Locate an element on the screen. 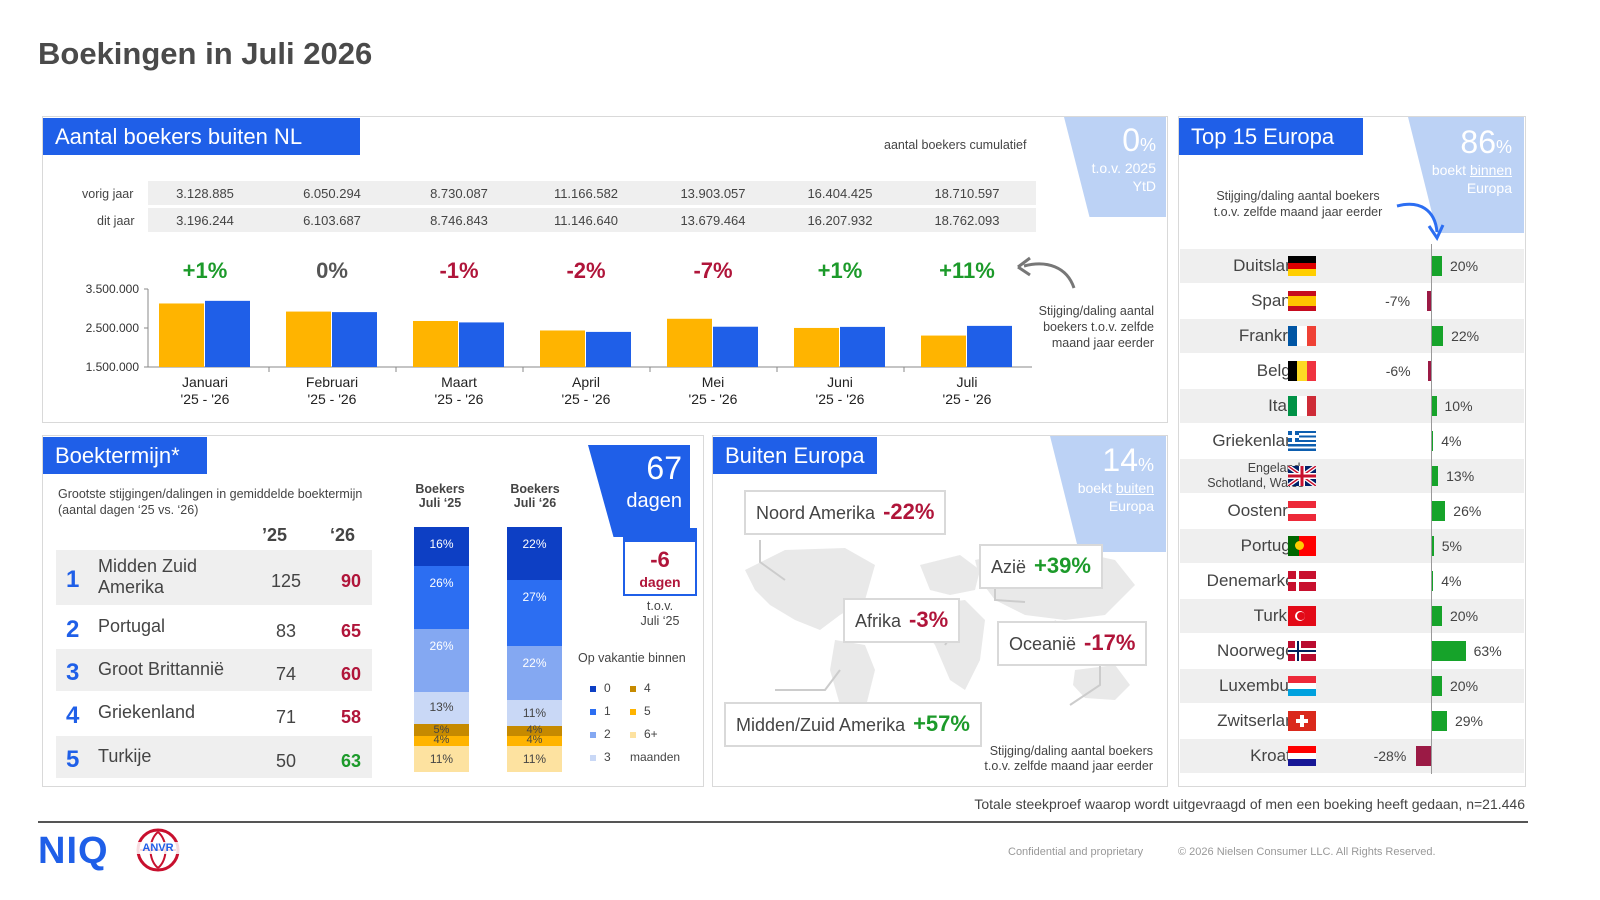 This screenshot has height=900, width=1600. ytd-badge: 0% t.o.v. 2025 YtD is located at coordinates (1110, 158).